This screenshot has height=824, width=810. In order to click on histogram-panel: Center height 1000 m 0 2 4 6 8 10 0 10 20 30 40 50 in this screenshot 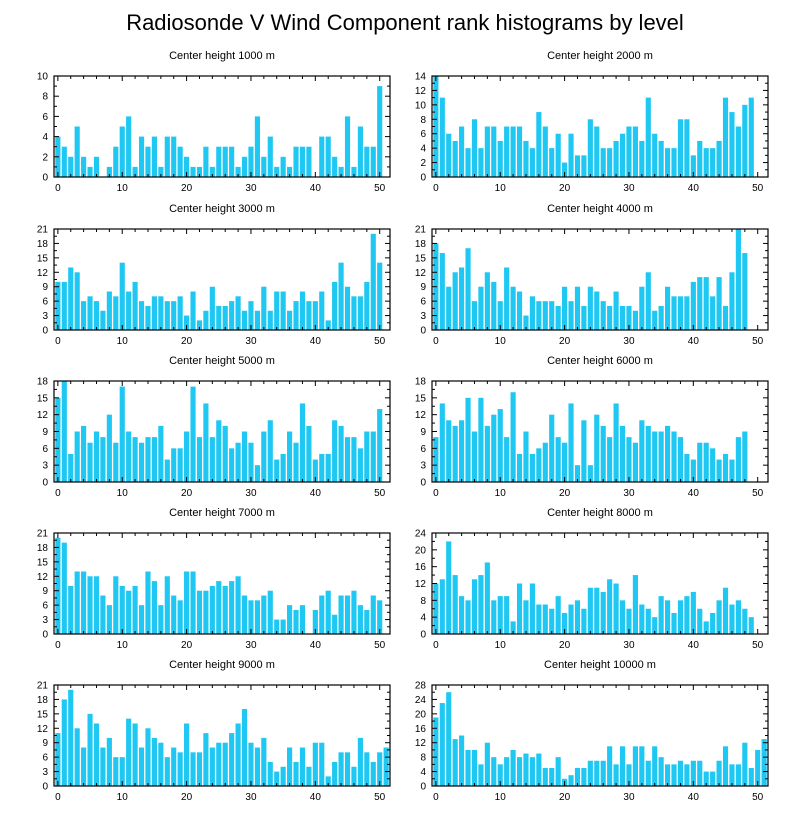, I will do `click(214, 122)`.